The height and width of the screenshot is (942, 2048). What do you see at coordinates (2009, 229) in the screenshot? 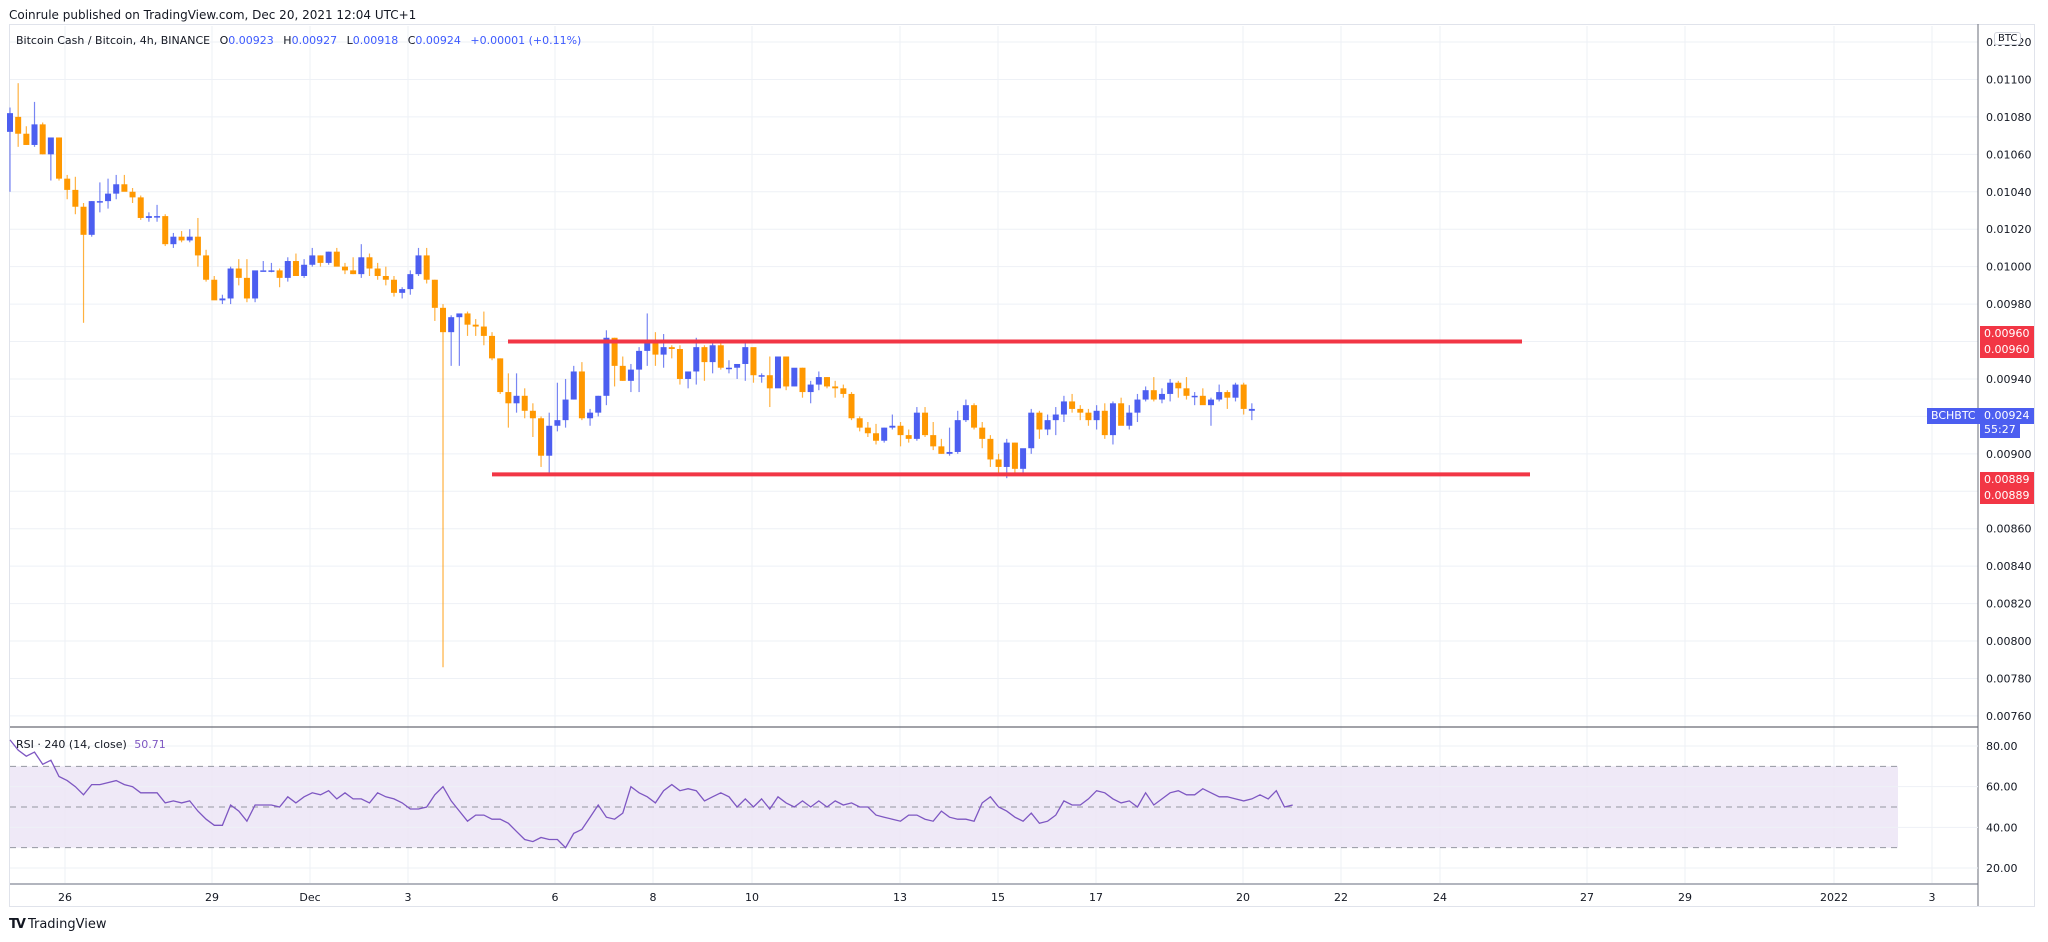
I see `price-tick-label: 0.01020` at bounding box center [2009, 229].